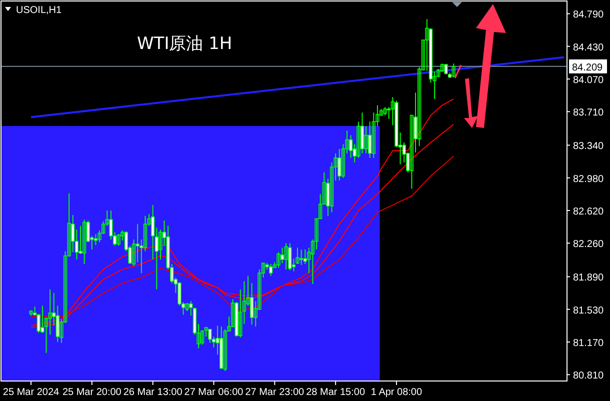 The height and width of the screenshot is (401, 610). What do you see at coordinates (184, 44) in the screenshot?
I see `annotation: WTI原油 1H` at bounding box center [184, 44].